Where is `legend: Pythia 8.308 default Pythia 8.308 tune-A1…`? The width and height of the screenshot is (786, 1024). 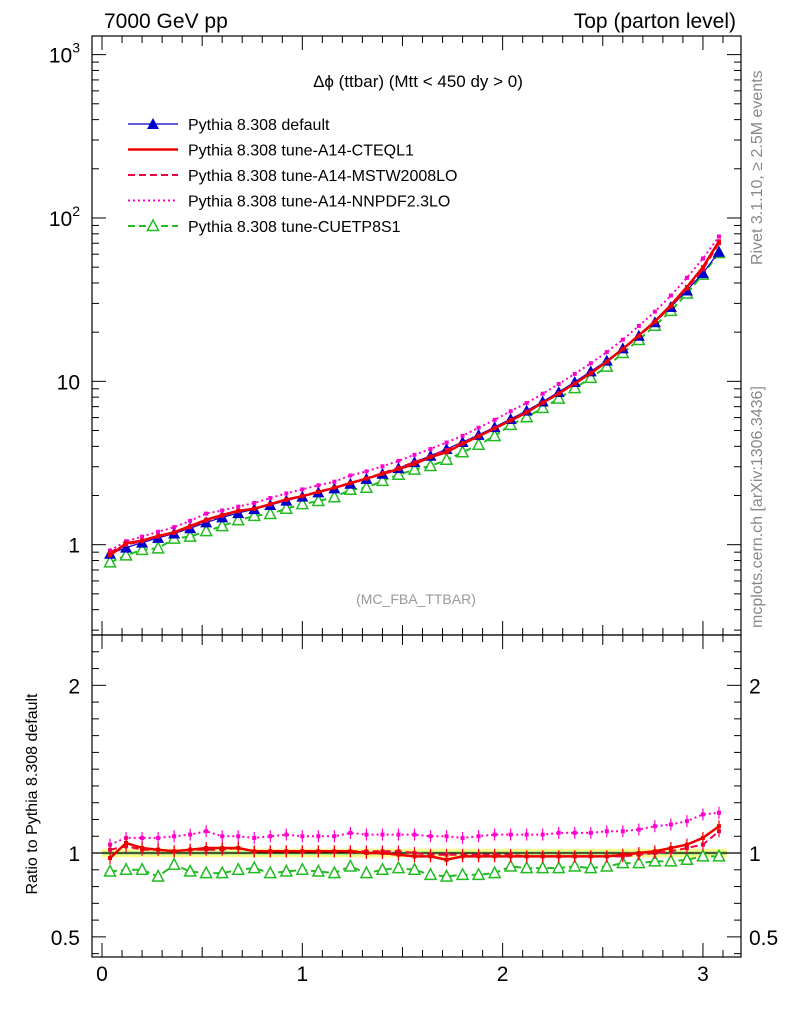 legend: Pythia 8.308 default Pythia 8.308 tune-A1… is located at coordinates (292, 176).